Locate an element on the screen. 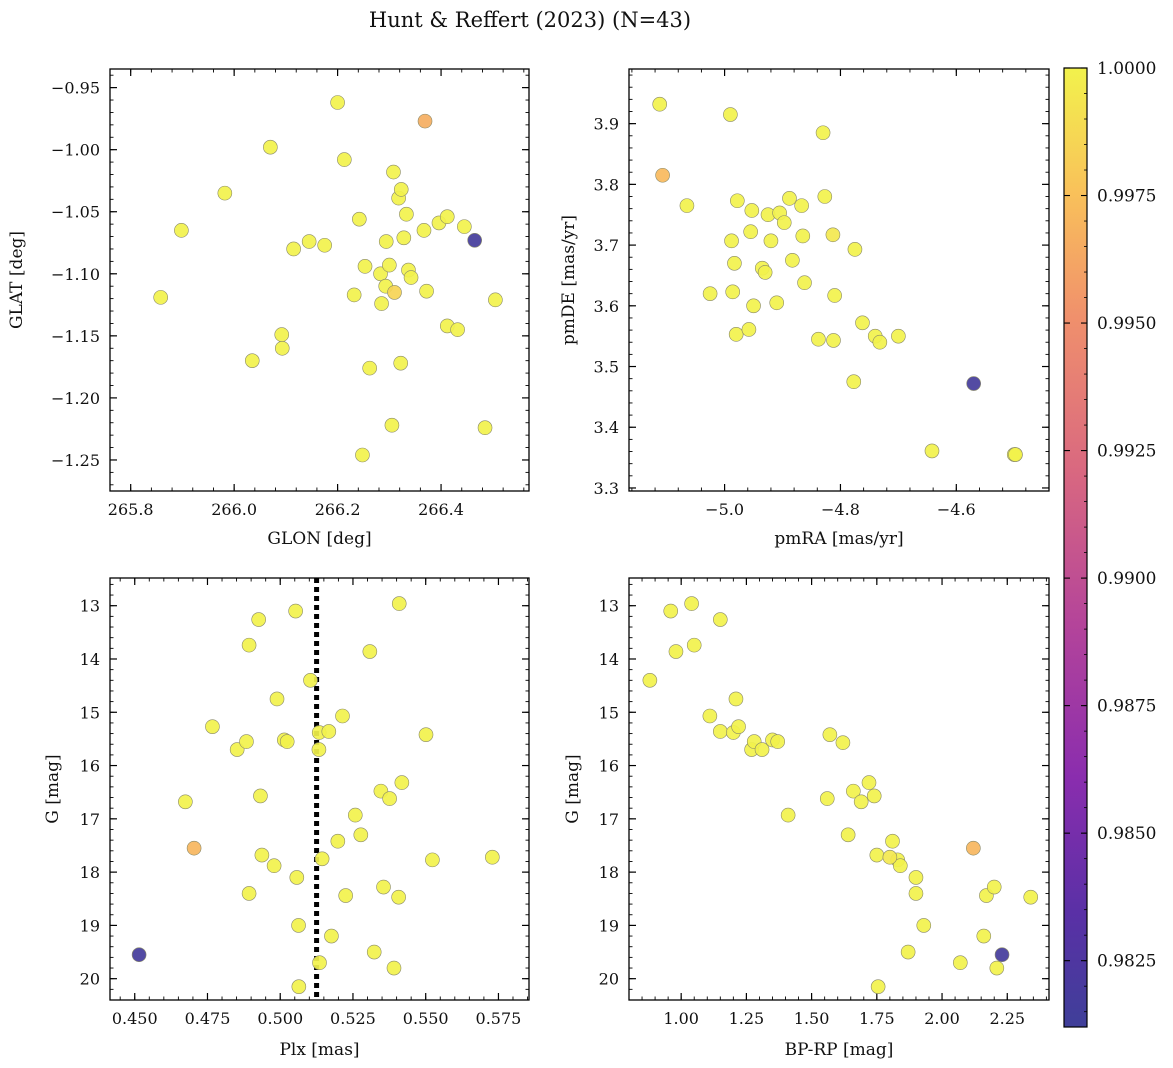 The image size is (1173, 1068). y-tick-label: 3.9 is located at coordinates (606, 124).